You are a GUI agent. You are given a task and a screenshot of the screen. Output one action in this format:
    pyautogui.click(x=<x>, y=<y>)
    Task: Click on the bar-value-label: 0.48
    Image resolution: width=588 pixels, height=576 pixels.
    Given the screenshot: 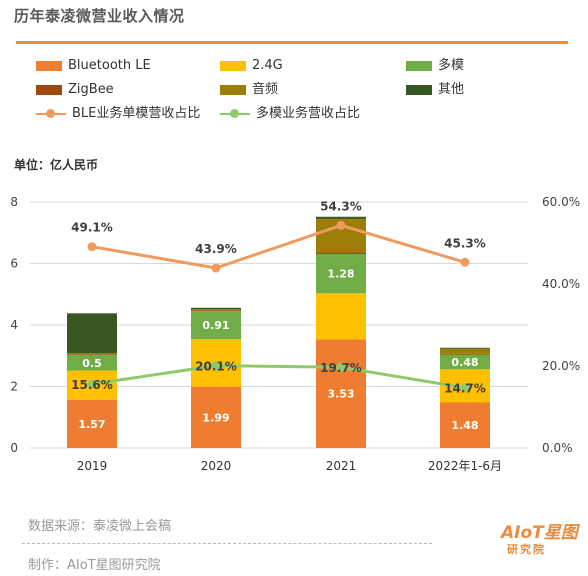 What is the action you would take?
    pyautogui.click(x=464, y=362)
    